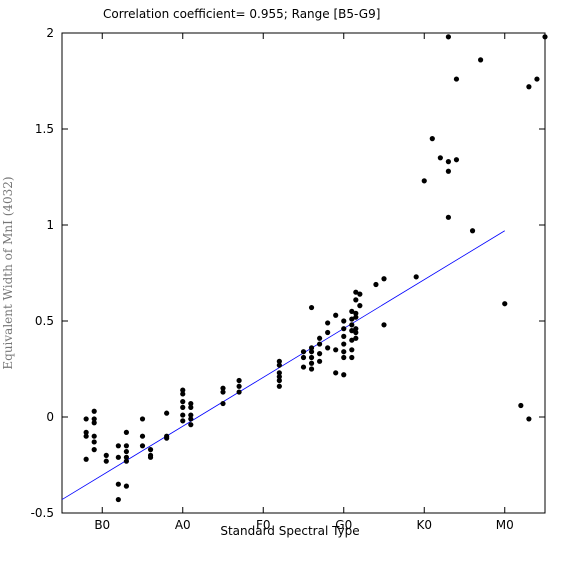 This screenshot has height=574, width=574. What do you see at coordinates (44, 129) in the screenshot?
I see `y-tick-label: 1.5` at bounding box center [44, 129].